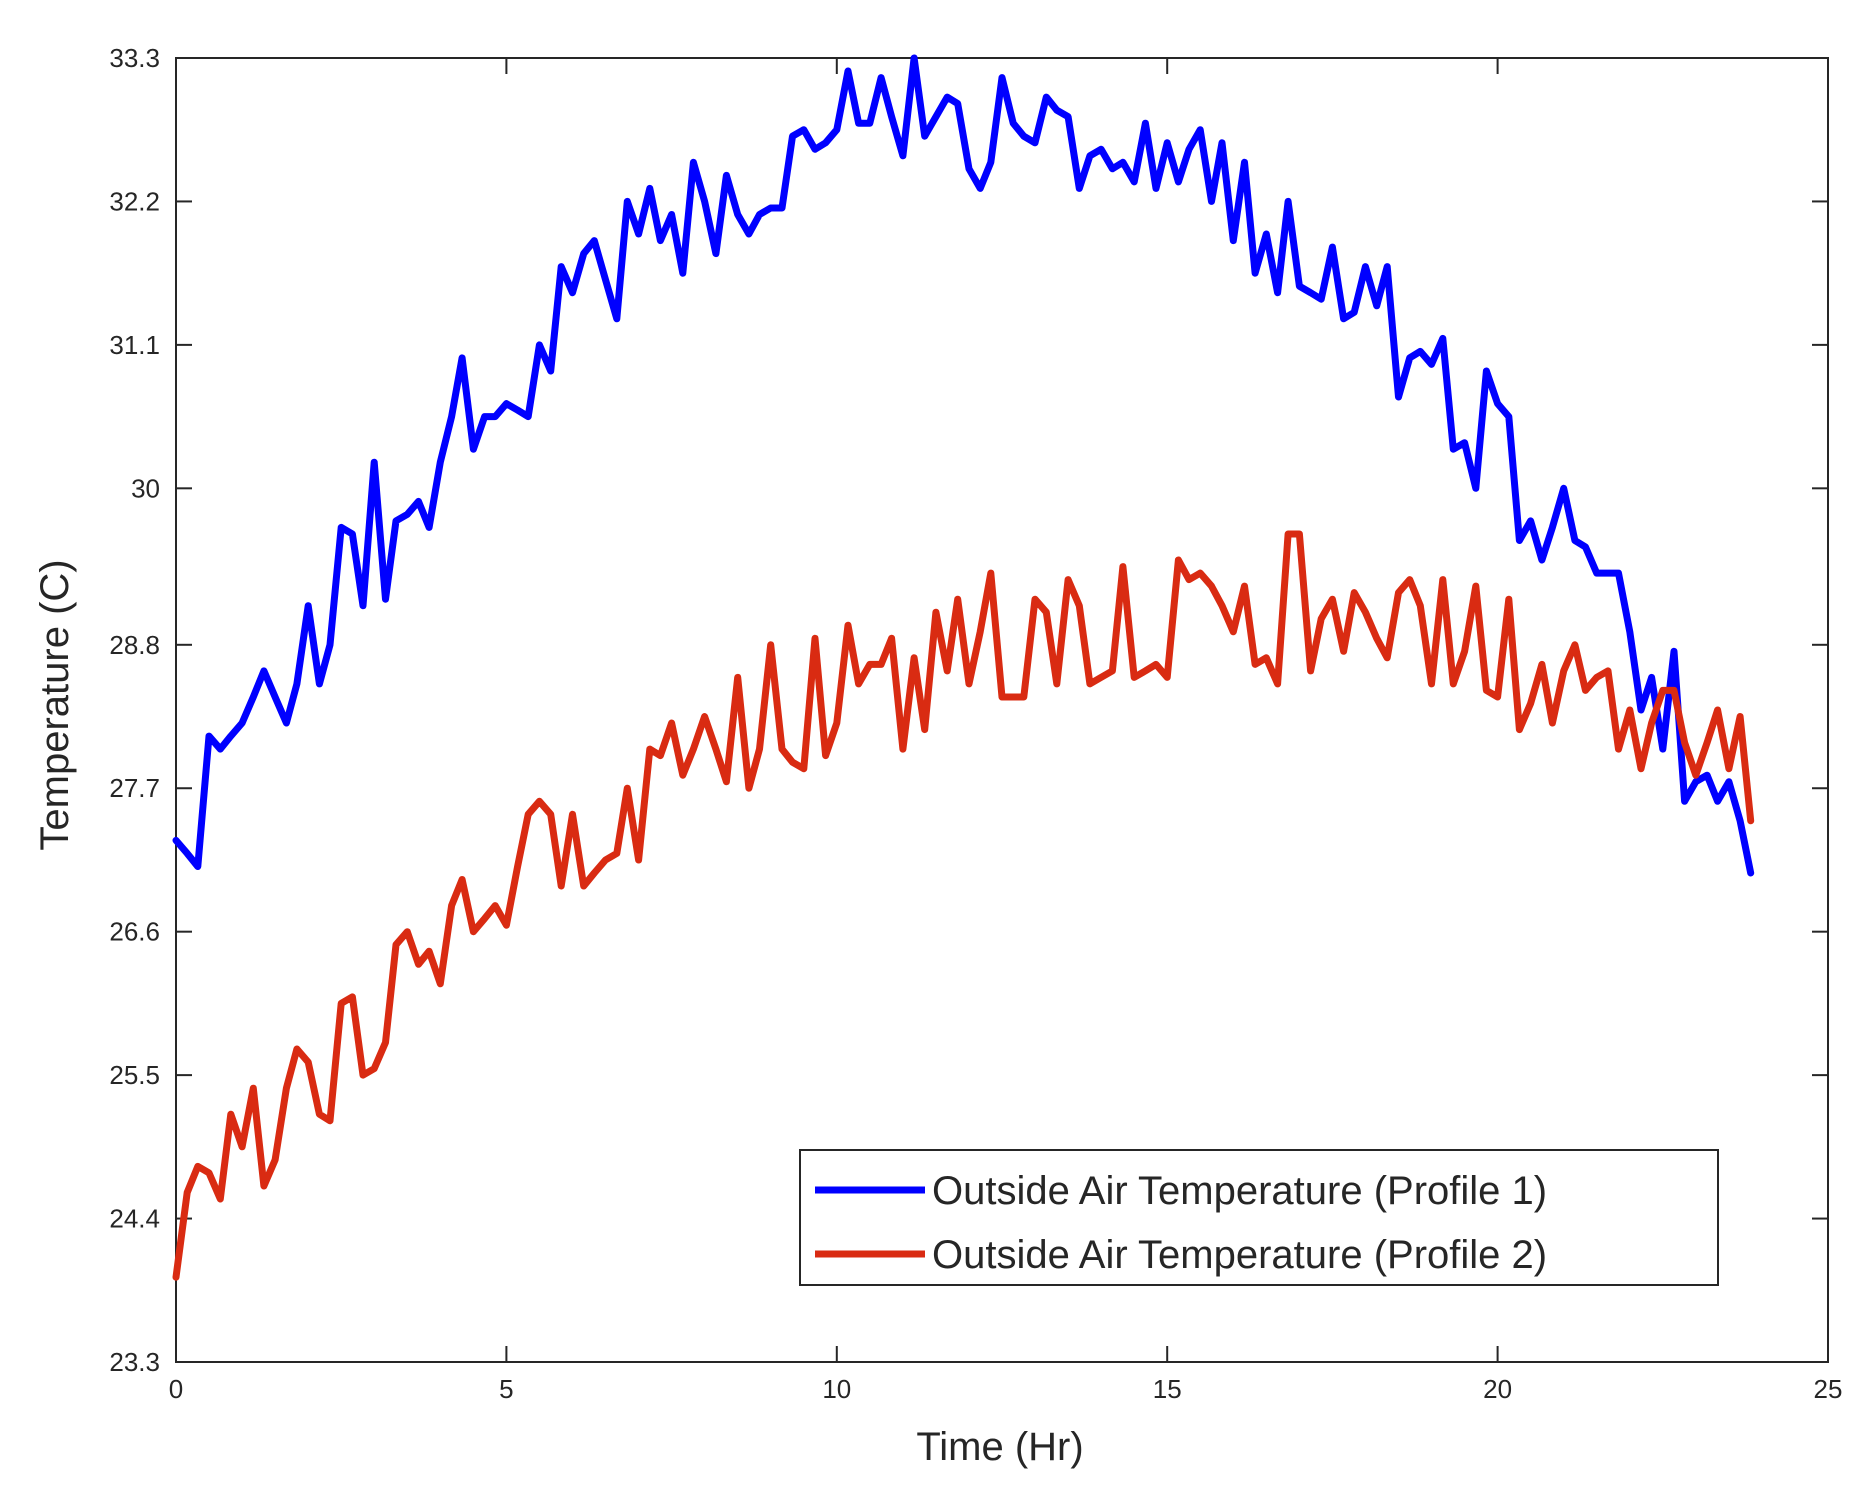 The image size is (1858, 1507). I want to click on legend-label-profile-2: Outside Air Temperature (Profile 2), so click(1239, 1255).